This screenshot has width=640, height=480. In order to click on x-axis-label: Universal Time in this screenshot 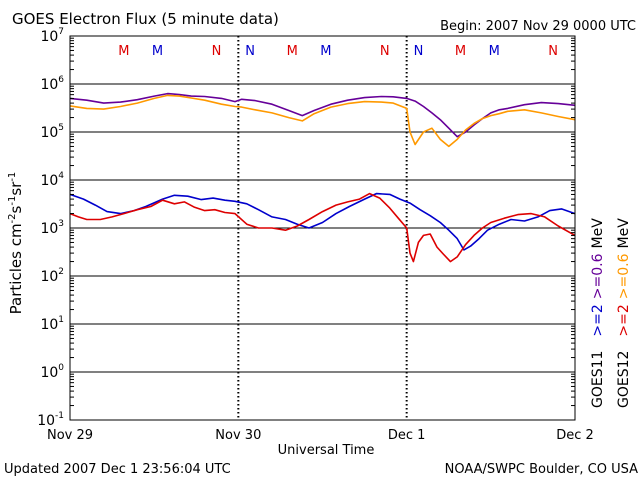, I will do `click(326, 450)`.